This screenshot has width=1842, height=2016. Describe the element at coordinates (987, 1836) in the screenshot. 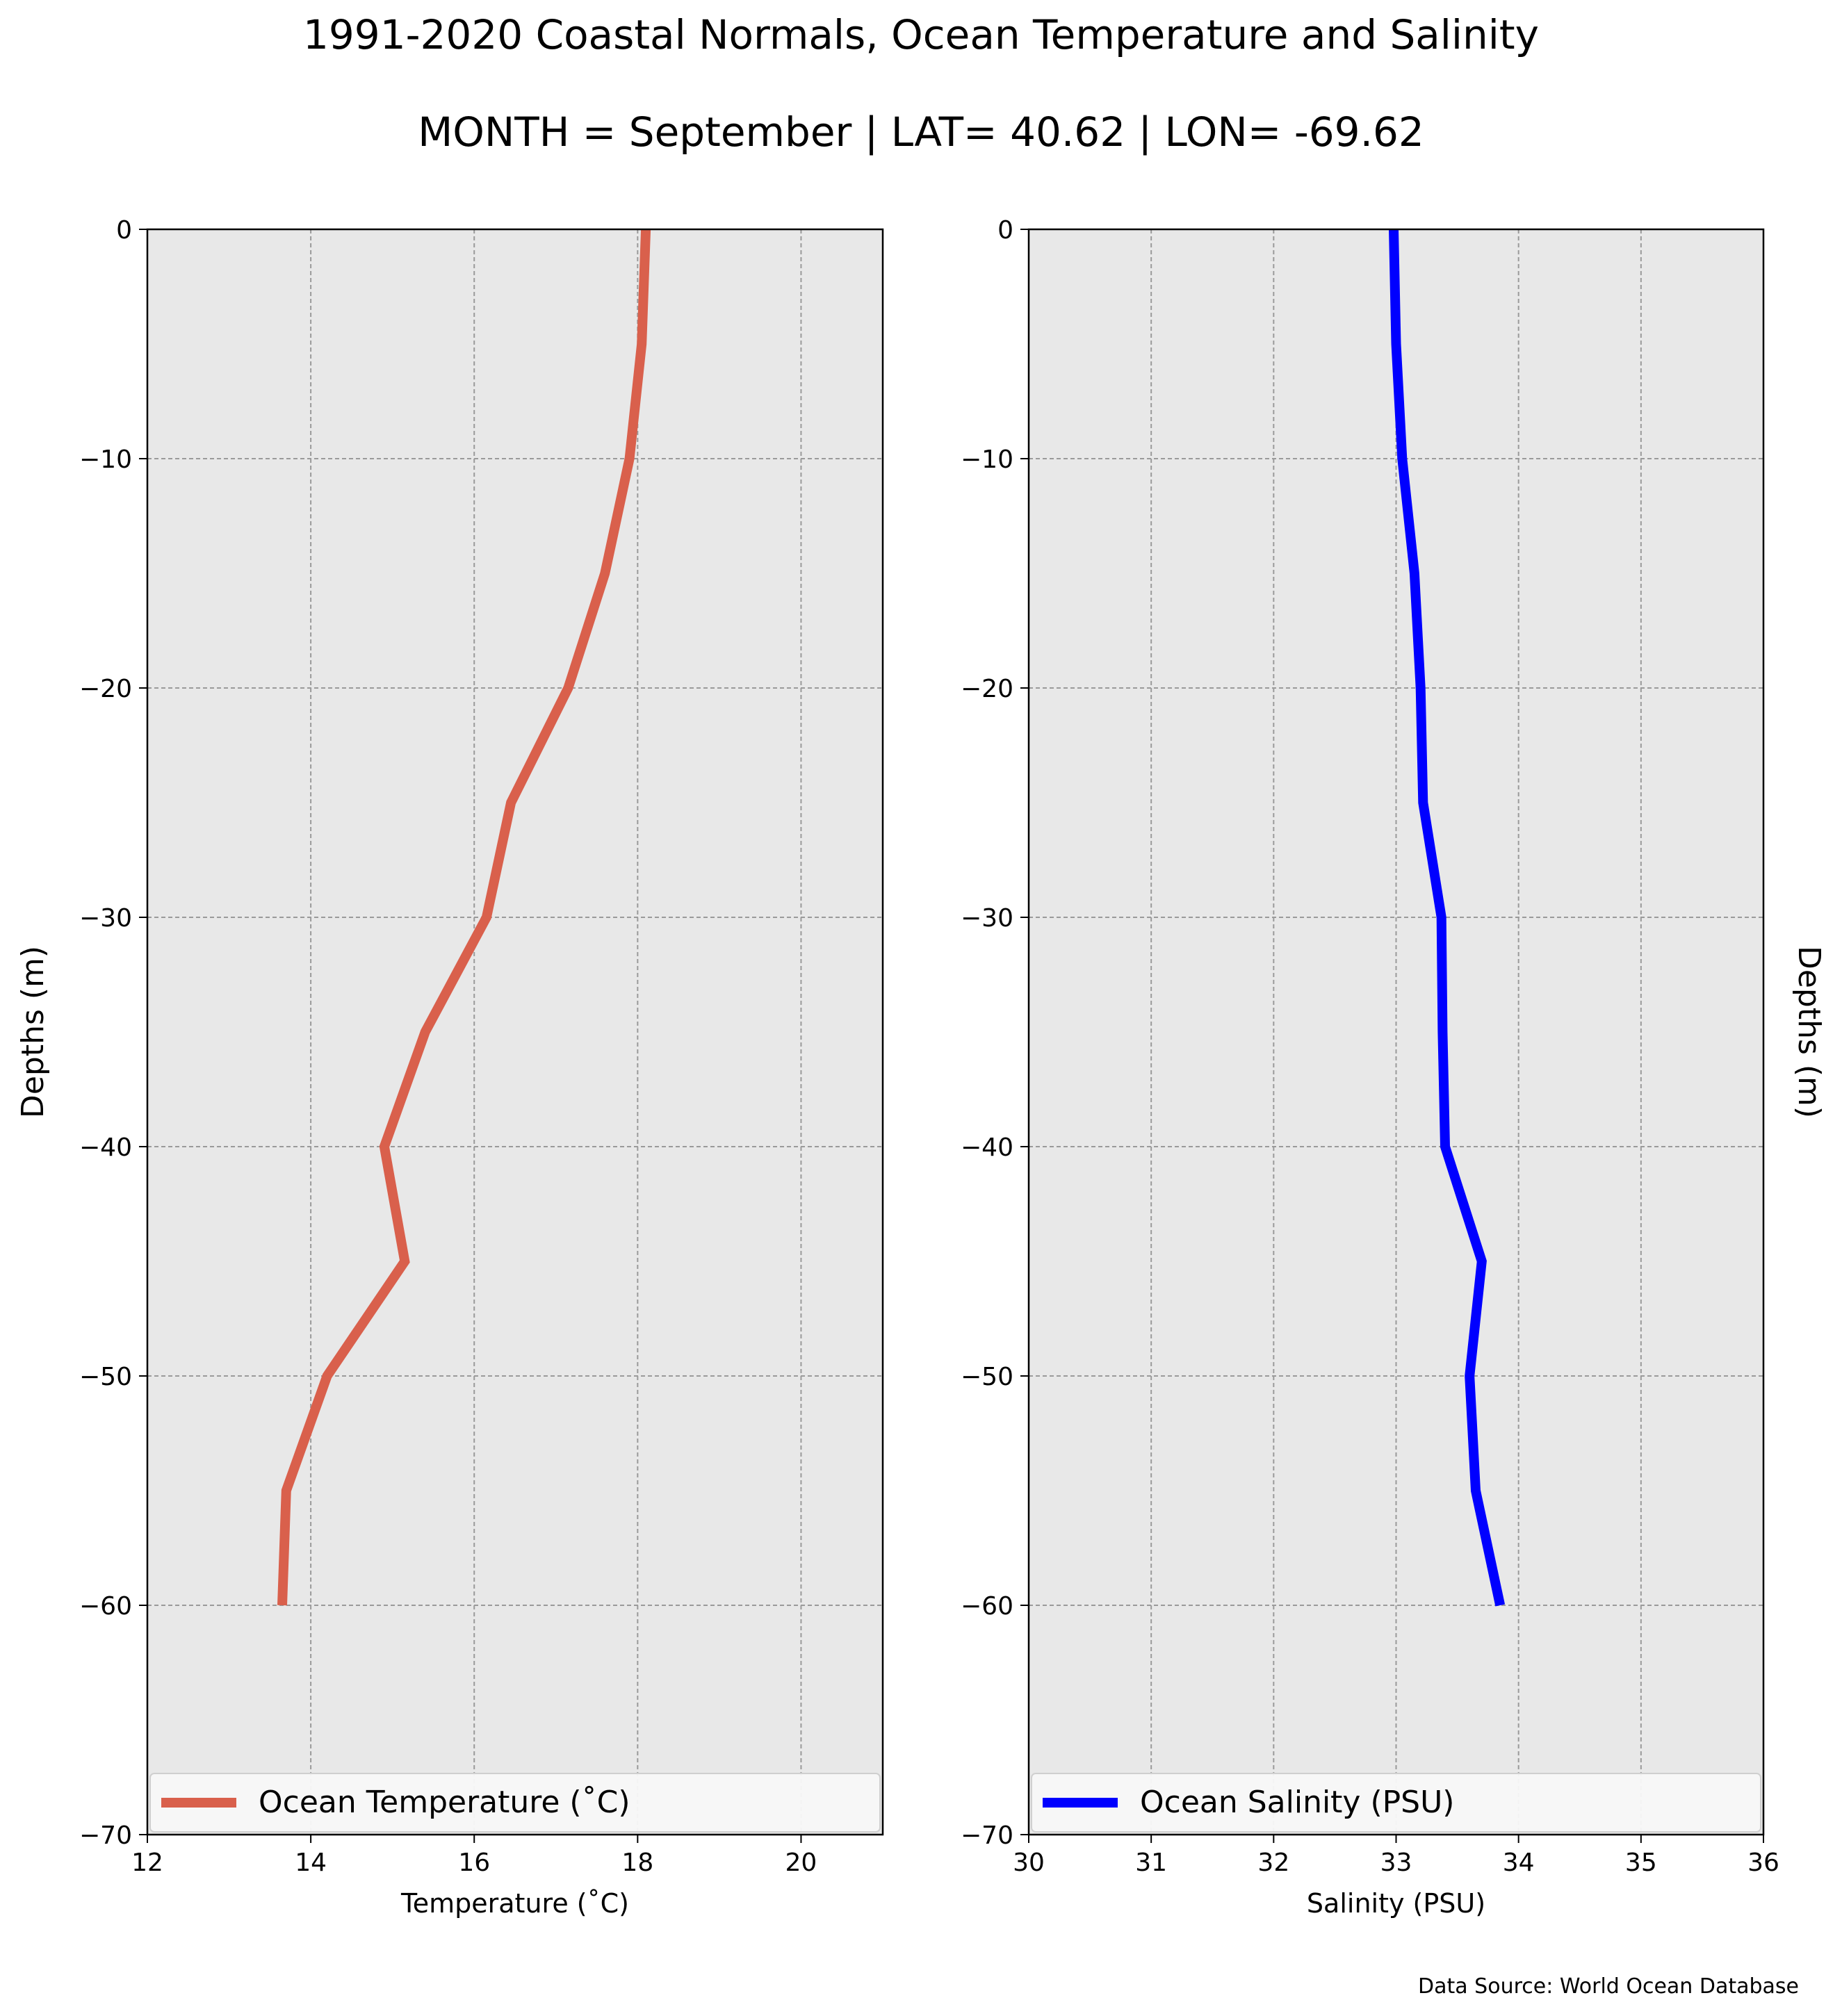

I see `salinity-ytick-label: −70` at that location.